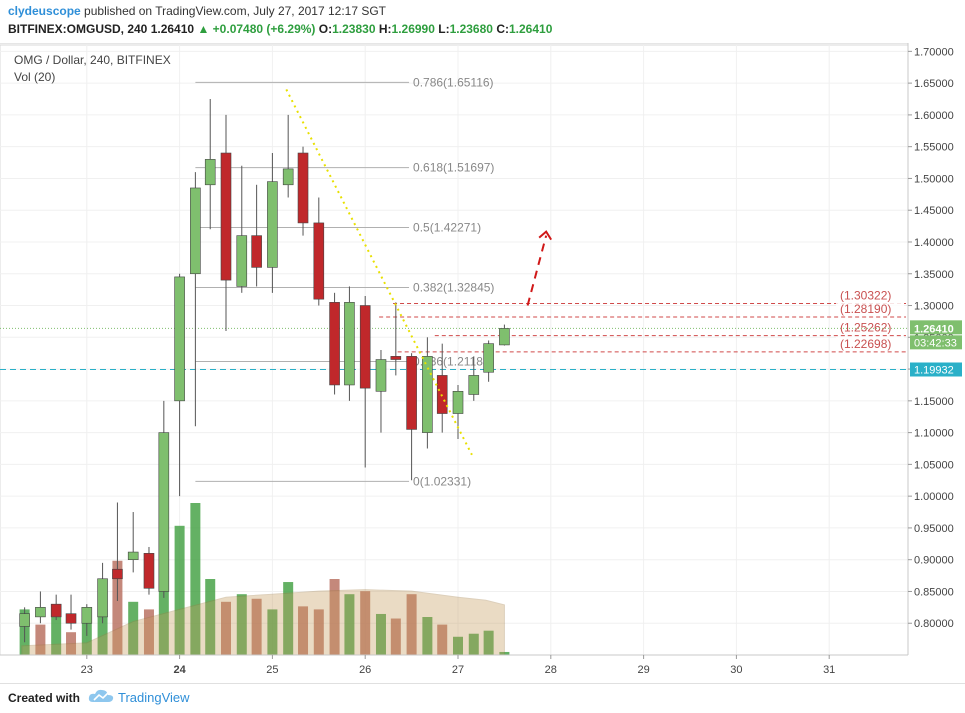 Image resolution: width=965 pixels, height=713 pixels. I want to click on low-value: 1.23680, so click(471, 29).